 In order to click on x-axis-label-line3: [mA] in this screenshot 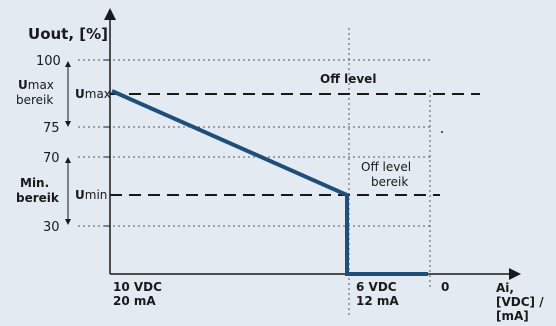, I will do `click(512, 316)`.